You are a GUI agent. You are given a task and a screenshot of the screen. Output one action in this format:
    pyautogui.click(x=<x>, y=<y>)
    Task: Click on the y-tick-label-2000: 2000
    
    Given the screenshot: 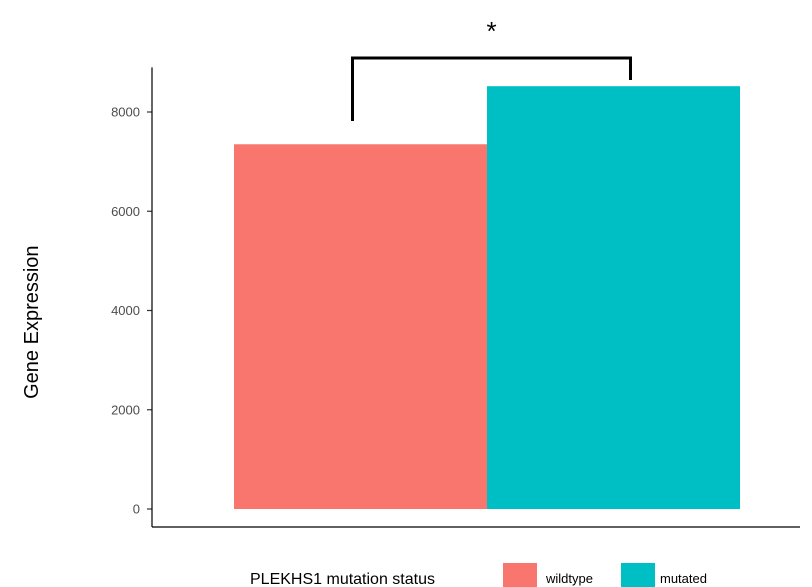 What is the action you would take?
    pyautogui.click(x=125, y=409)
    